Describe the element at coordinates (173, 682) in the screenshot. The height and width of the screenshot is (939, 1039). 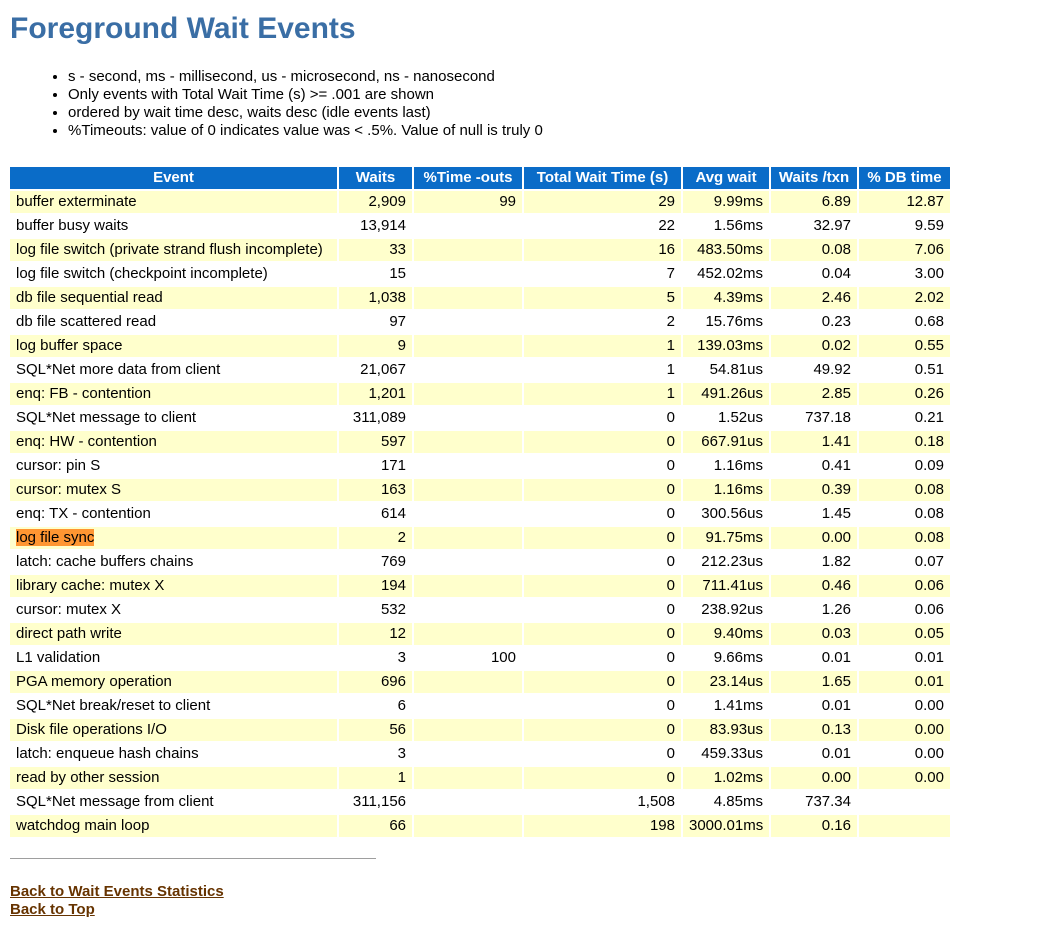
I see `event-cell: PGA memory operation` at that location.